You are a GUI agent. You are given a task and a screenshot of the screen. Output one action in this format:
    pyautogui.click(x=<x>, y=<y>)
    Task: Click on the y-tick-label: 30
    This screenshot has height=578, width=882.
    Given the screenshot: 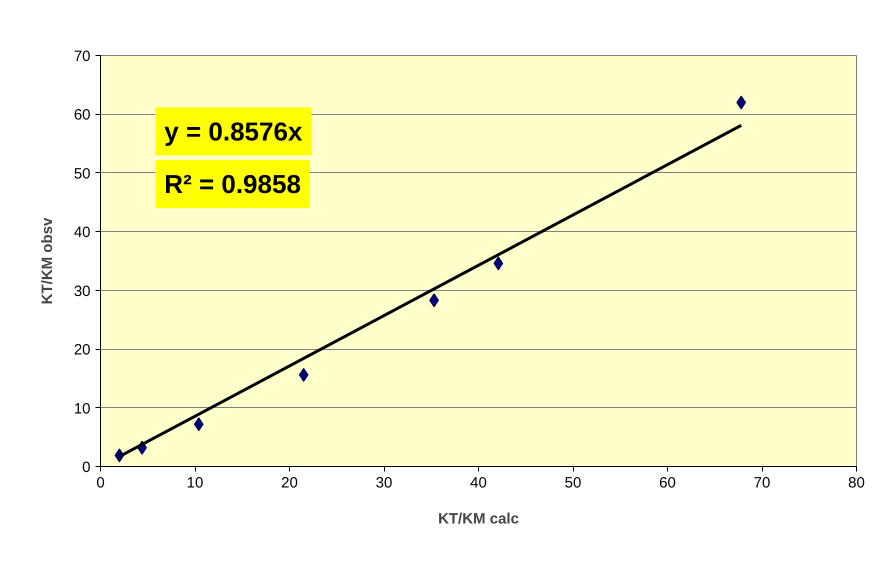 What is the action you would take?
    pyautogui.click(x=82, y=291)
    